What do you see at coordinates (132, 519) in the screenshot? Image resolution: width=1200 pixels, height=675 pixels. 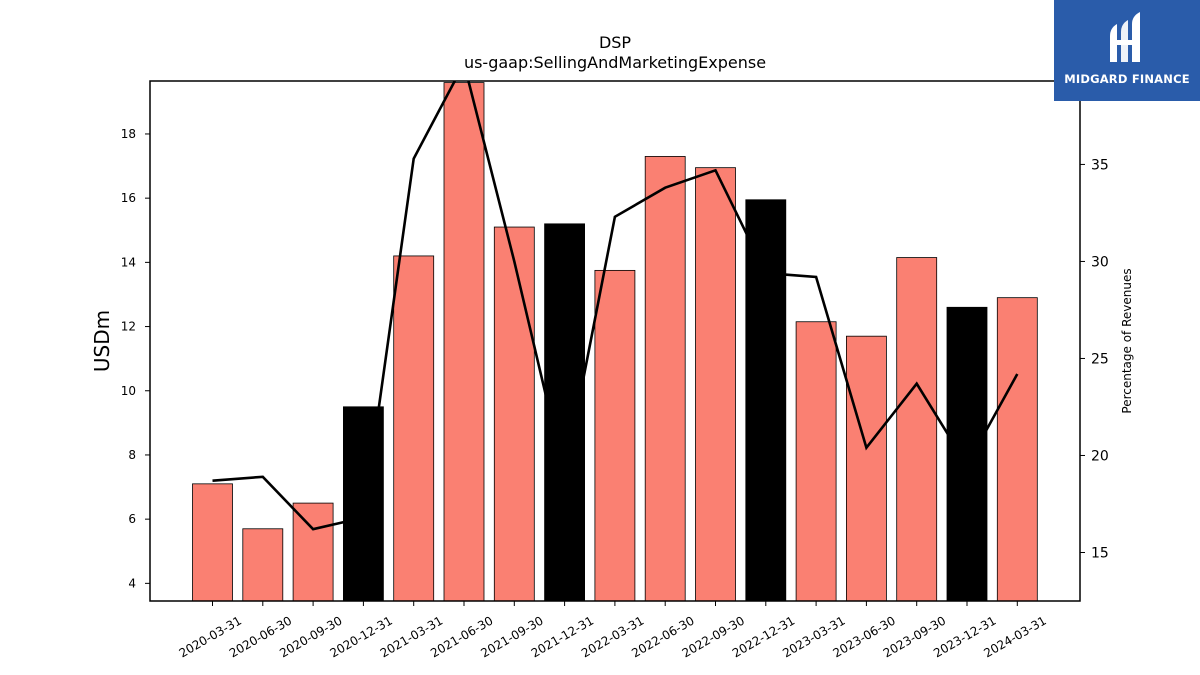 I see `left-tick-label-6: 6` at bounding box center [132, 519].